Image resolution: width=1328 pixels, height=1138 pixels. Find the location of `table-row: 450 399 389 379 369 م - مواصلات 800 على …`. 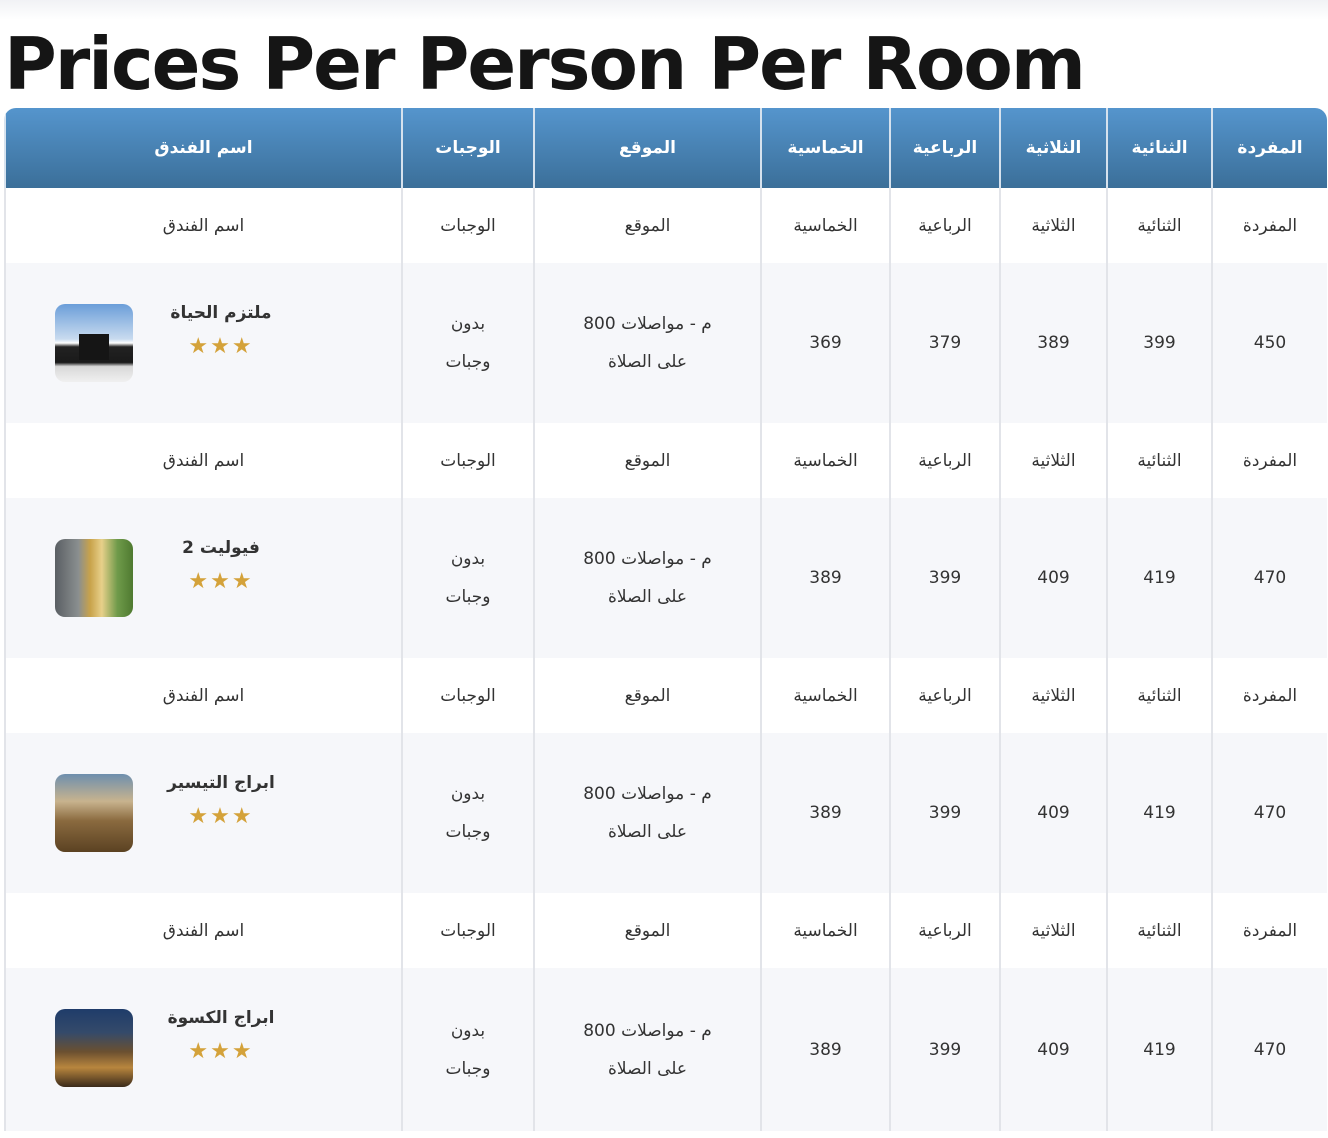

table-row: 450 399 389 379 369 م - مواصلات 800 على … is located at coordinates (665, 343).